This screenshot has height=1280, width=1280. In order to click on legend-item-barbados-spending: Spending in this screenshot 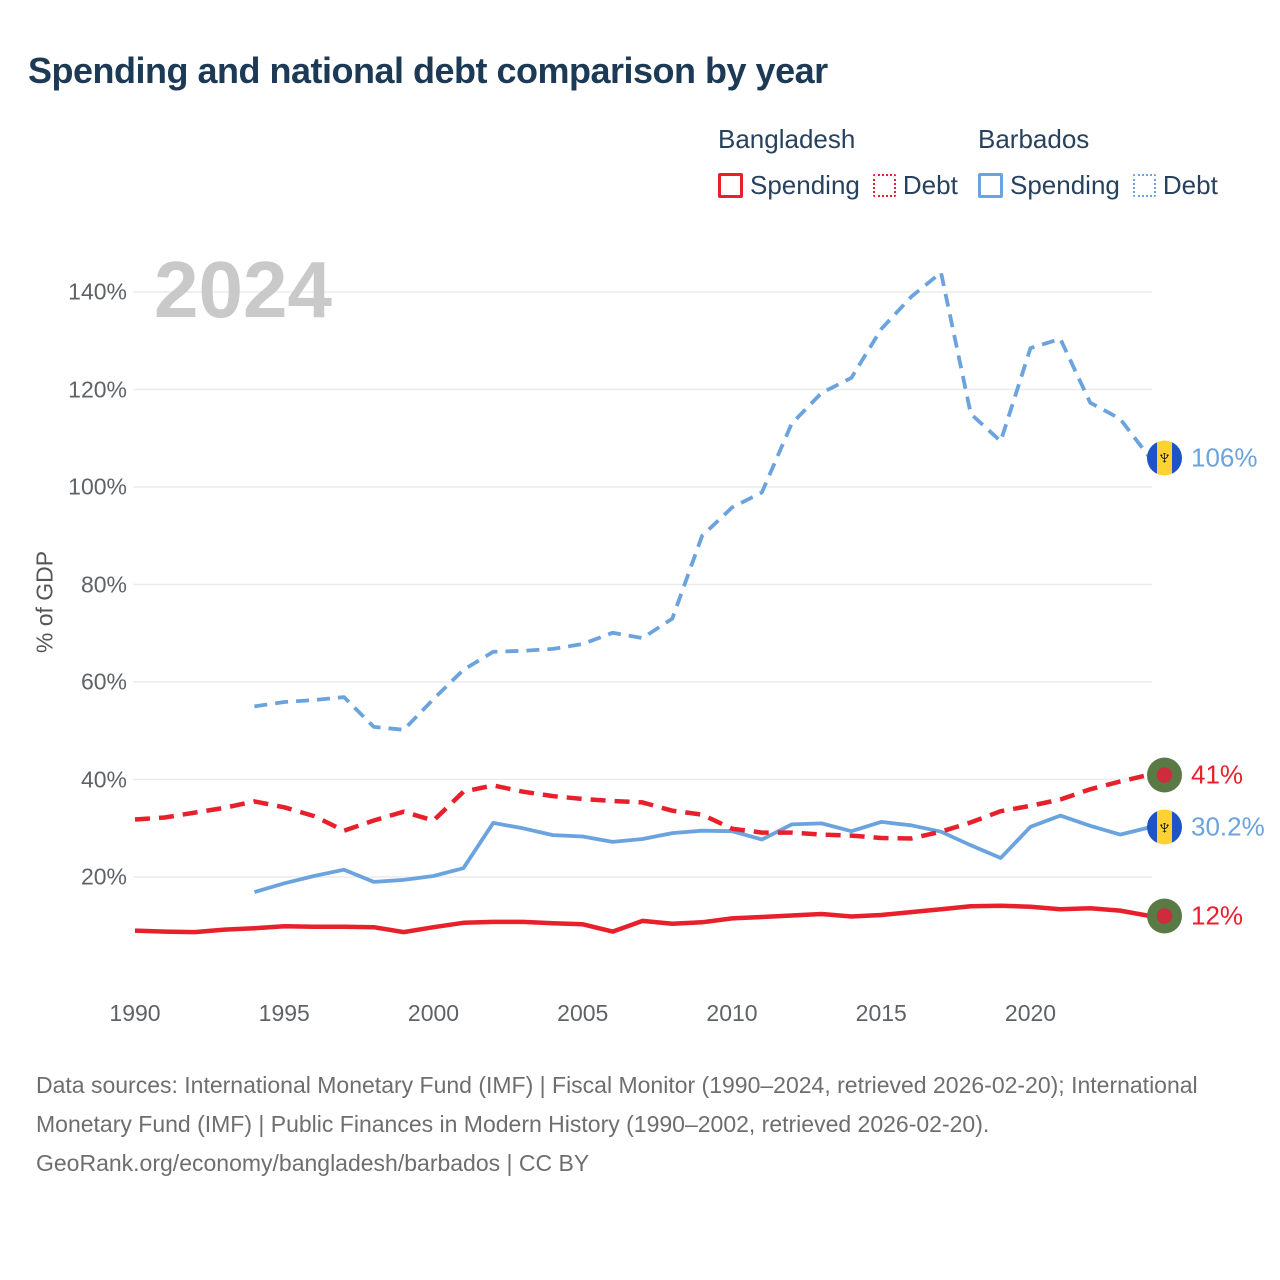, I will do `click(1049, 185)`.